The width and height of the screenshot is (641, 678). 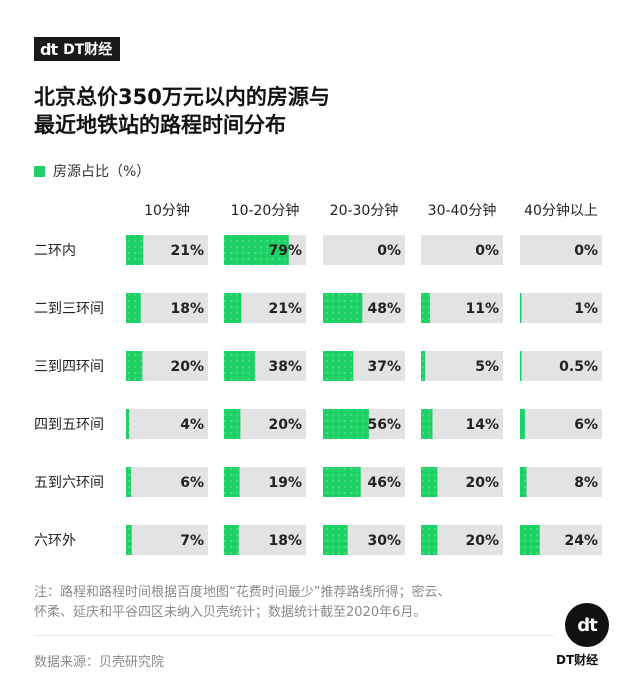 I want to click on value-label: 8%, so click(x=586, y=483).